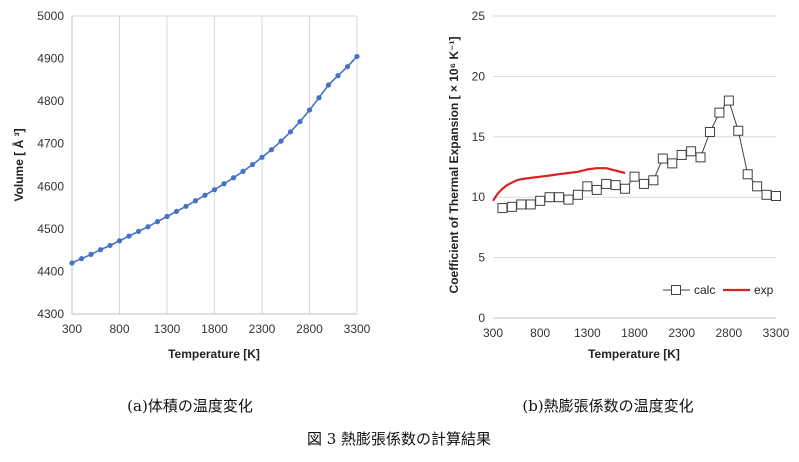  Describe the element at coordinates (479, 16) in the screenshot. I see `y-tick-label: 25` at that location.